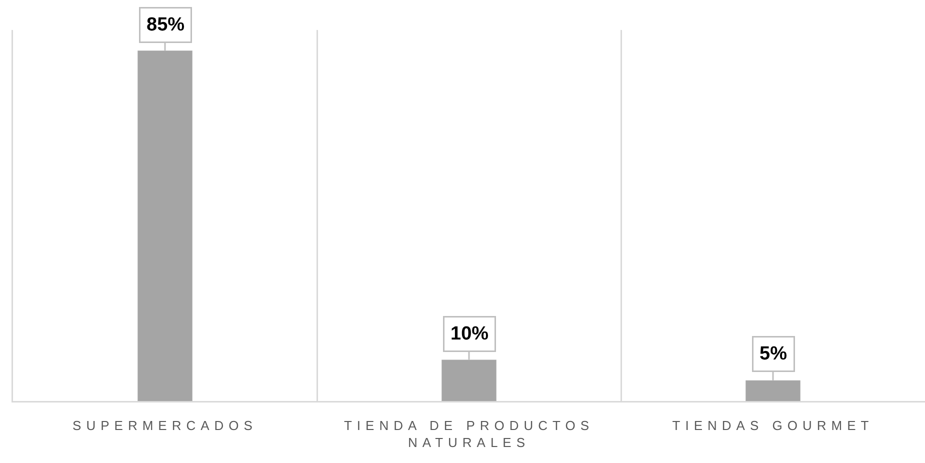  I want to click on x-tick-label: TIENDA DE PRODUCTOS NATURALES, so click(469, 434).